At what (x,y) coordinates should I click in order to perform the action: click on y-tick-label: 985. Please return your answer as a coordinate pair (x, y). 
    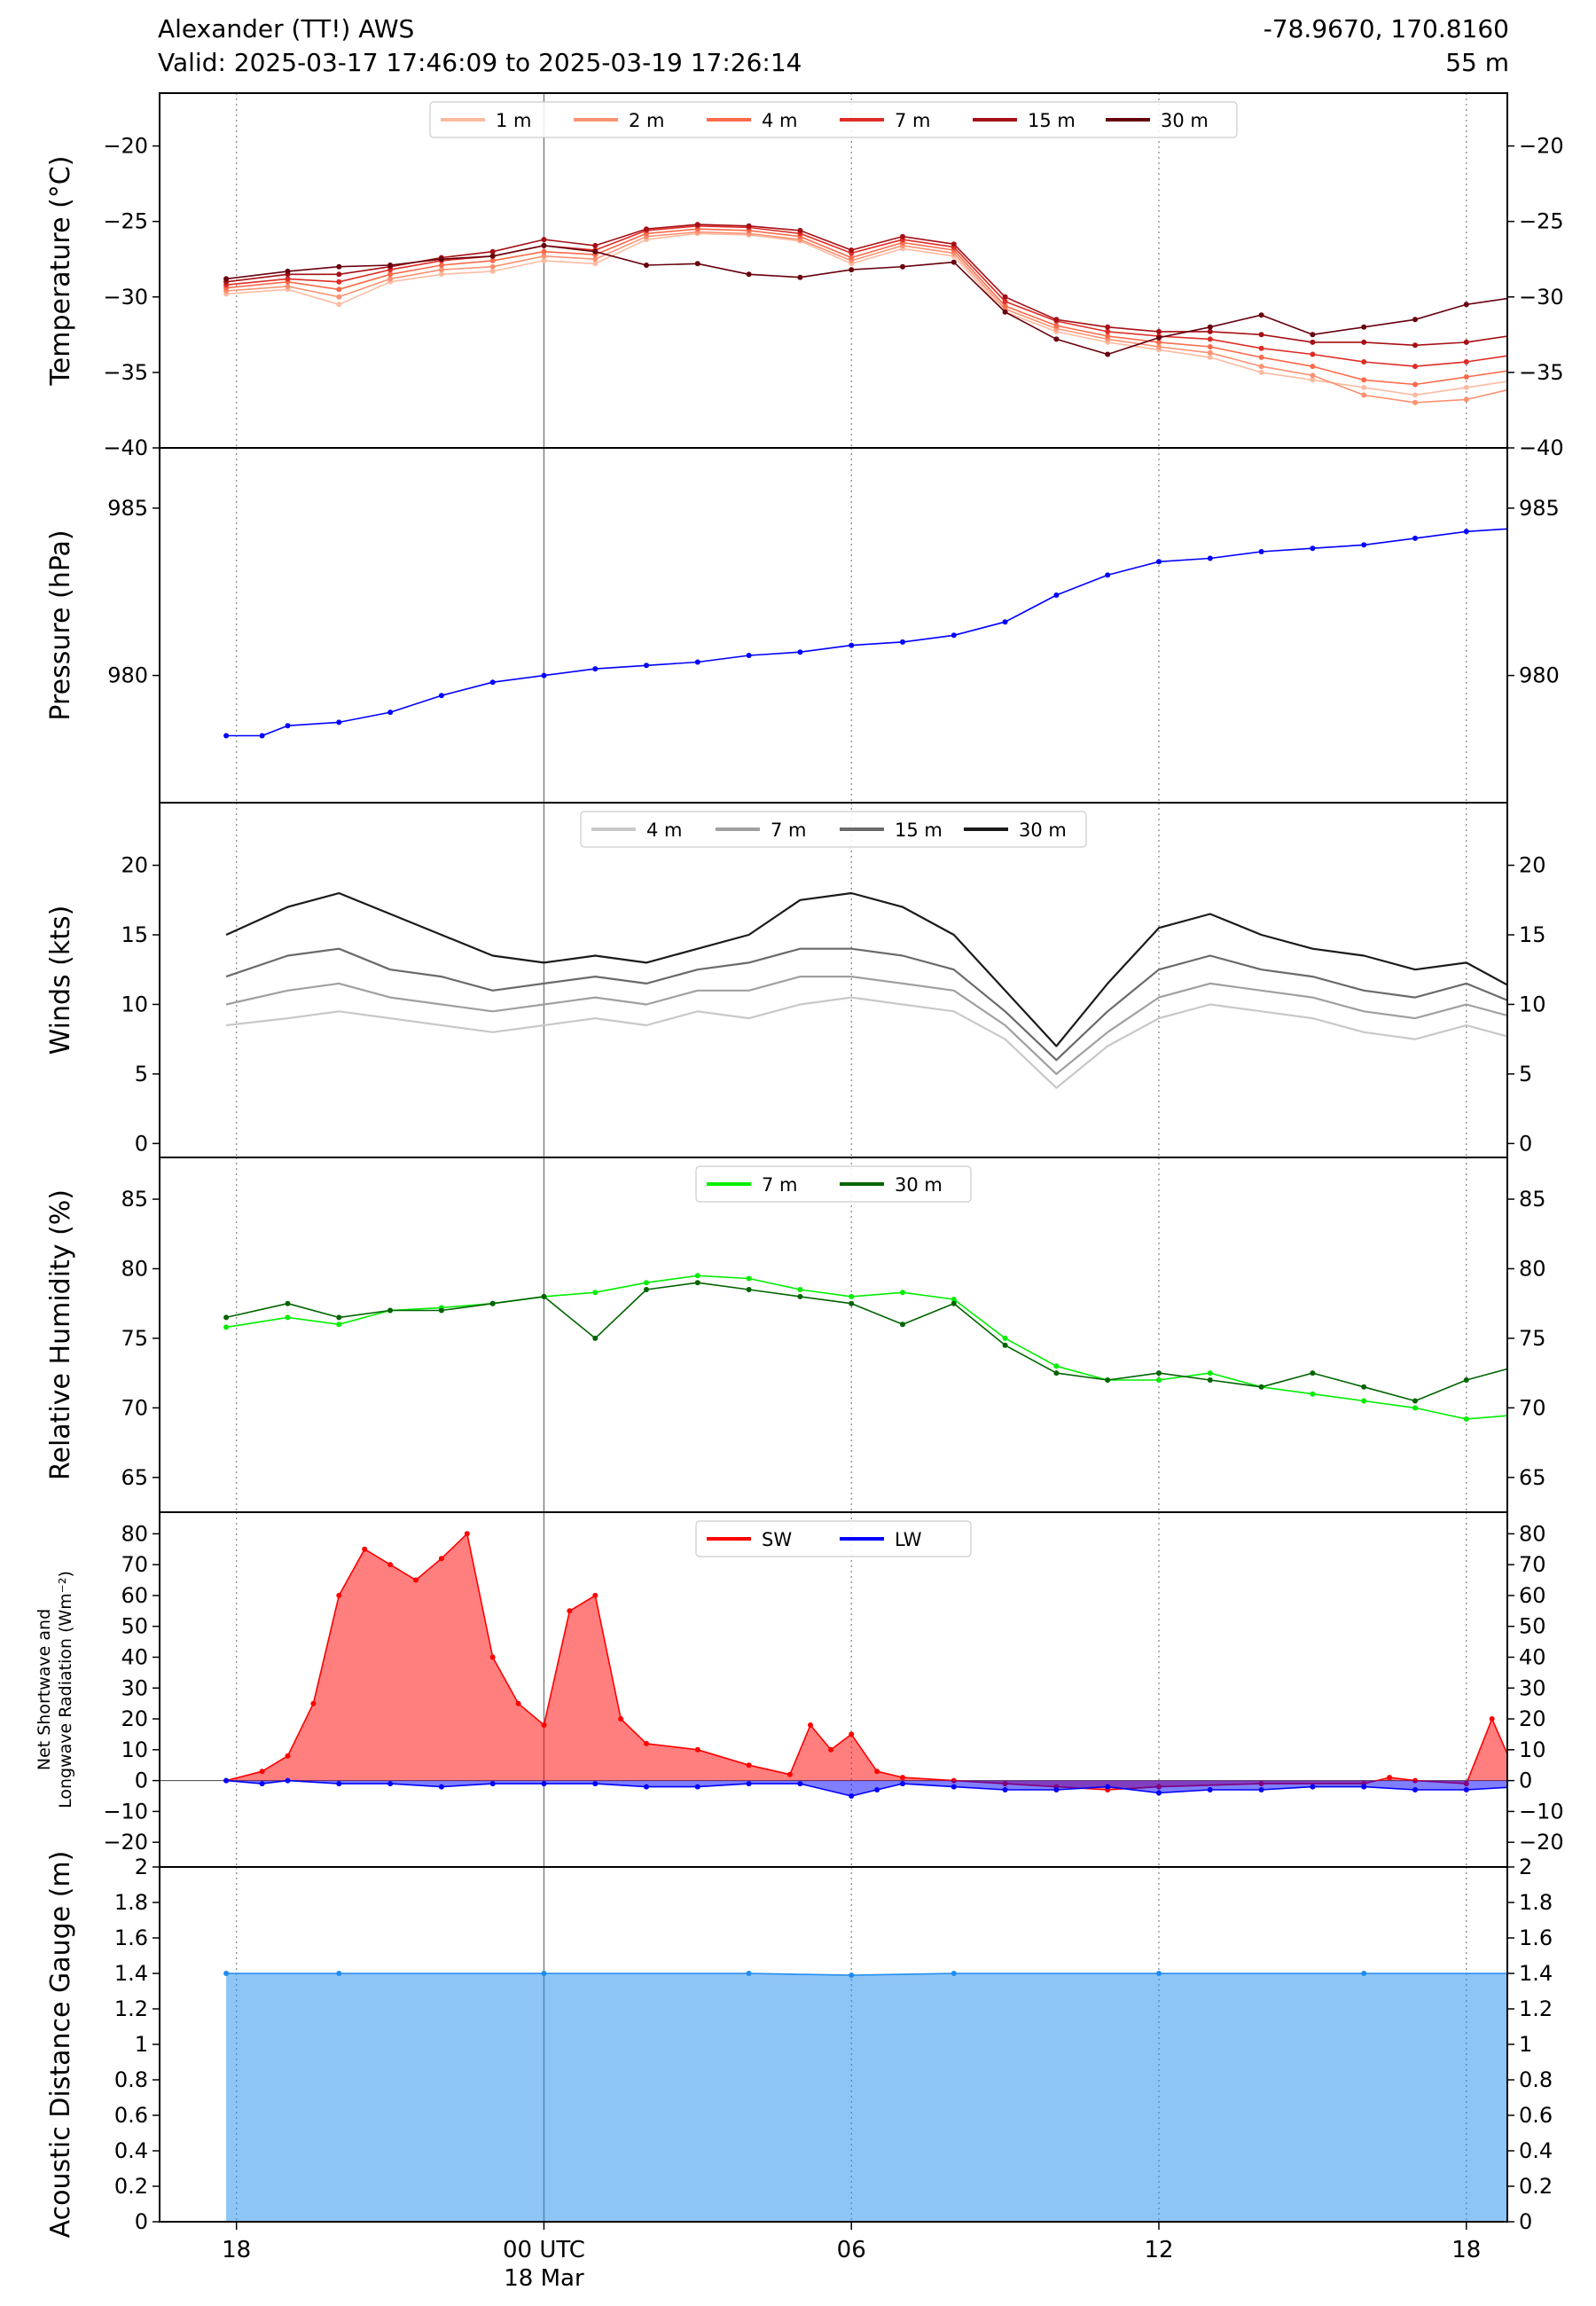
    Looking at the image, I should click on (127, 508).